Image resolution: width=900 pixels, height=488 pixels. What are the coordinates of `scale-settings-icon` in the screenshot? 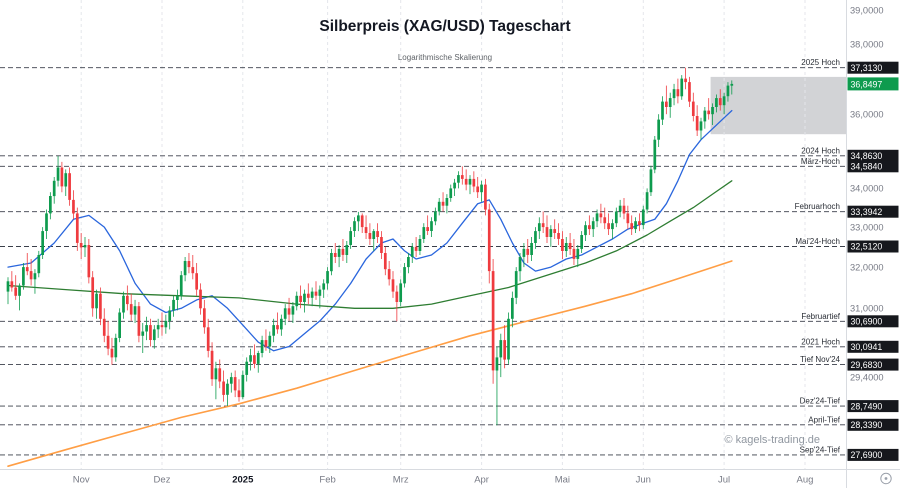 It's located at (886, 478).